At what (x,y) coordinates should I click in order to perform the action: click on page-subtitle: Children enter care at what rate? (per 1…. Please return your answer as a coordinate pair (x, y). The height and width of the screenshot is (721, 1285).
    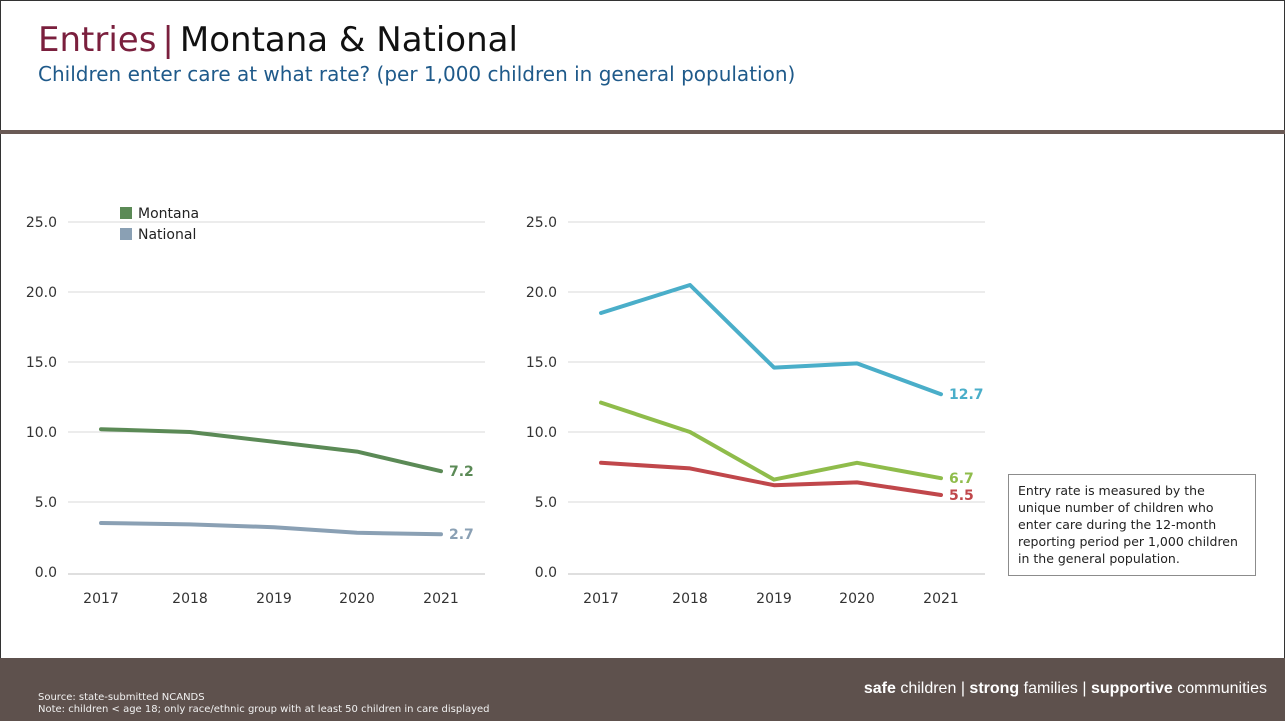
    Looking at the image, I should click on (417, 74).